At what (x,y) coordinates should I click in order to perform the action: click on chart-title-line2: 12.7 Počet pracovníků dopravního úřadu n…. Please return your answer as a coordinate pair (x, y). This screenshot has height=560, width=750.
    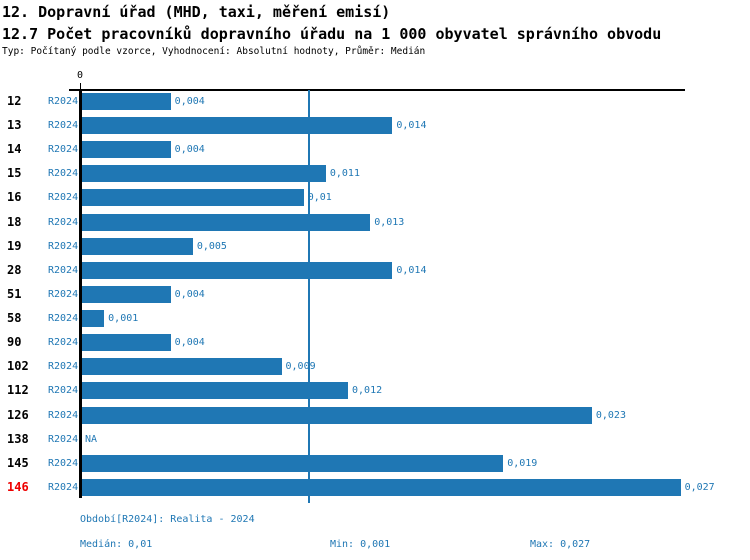
    Looking at the image, I should click on (332, 34).